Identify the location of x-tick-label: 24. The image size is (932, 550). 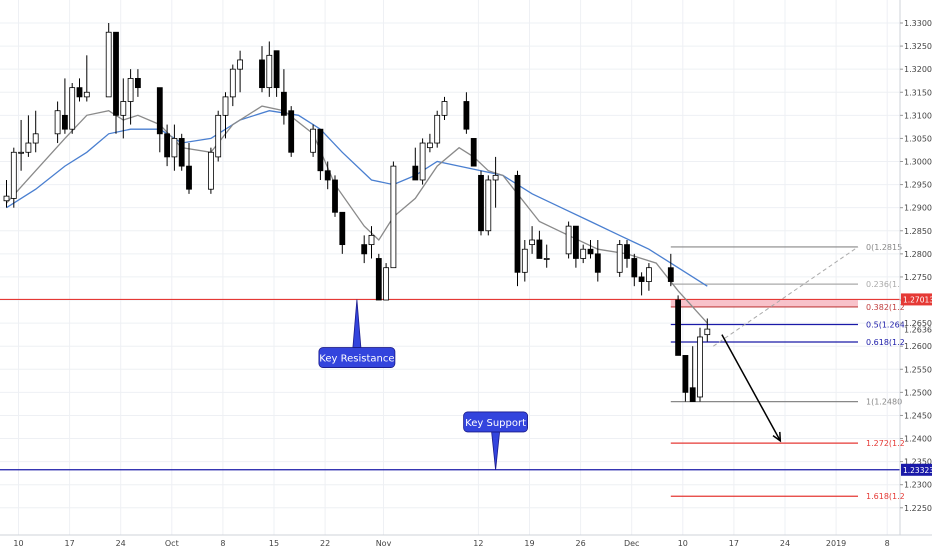
(121, 543).